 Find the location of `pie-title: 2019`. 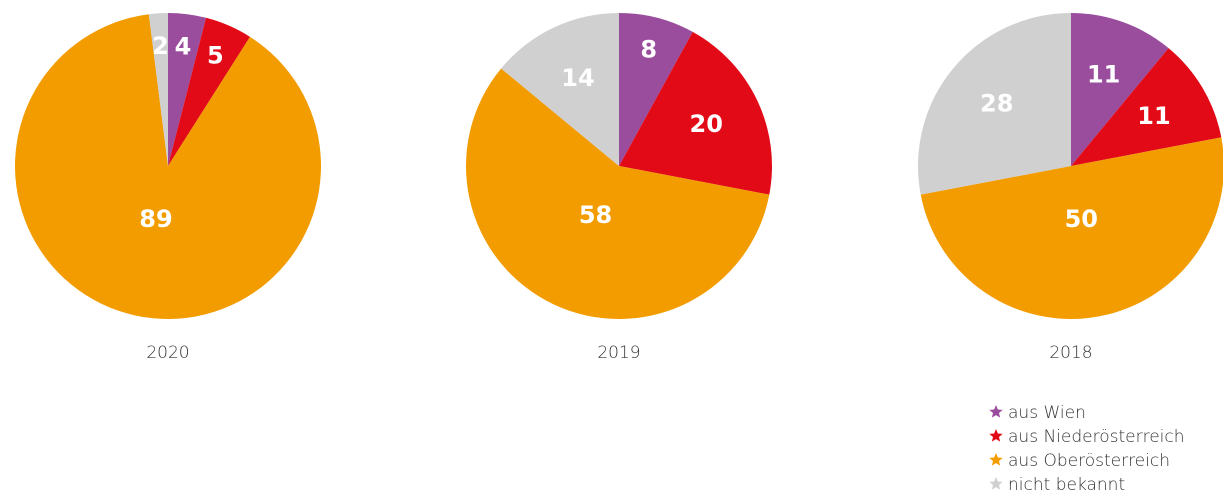

pie-title: 2019 is located at coordinates (618, 353).